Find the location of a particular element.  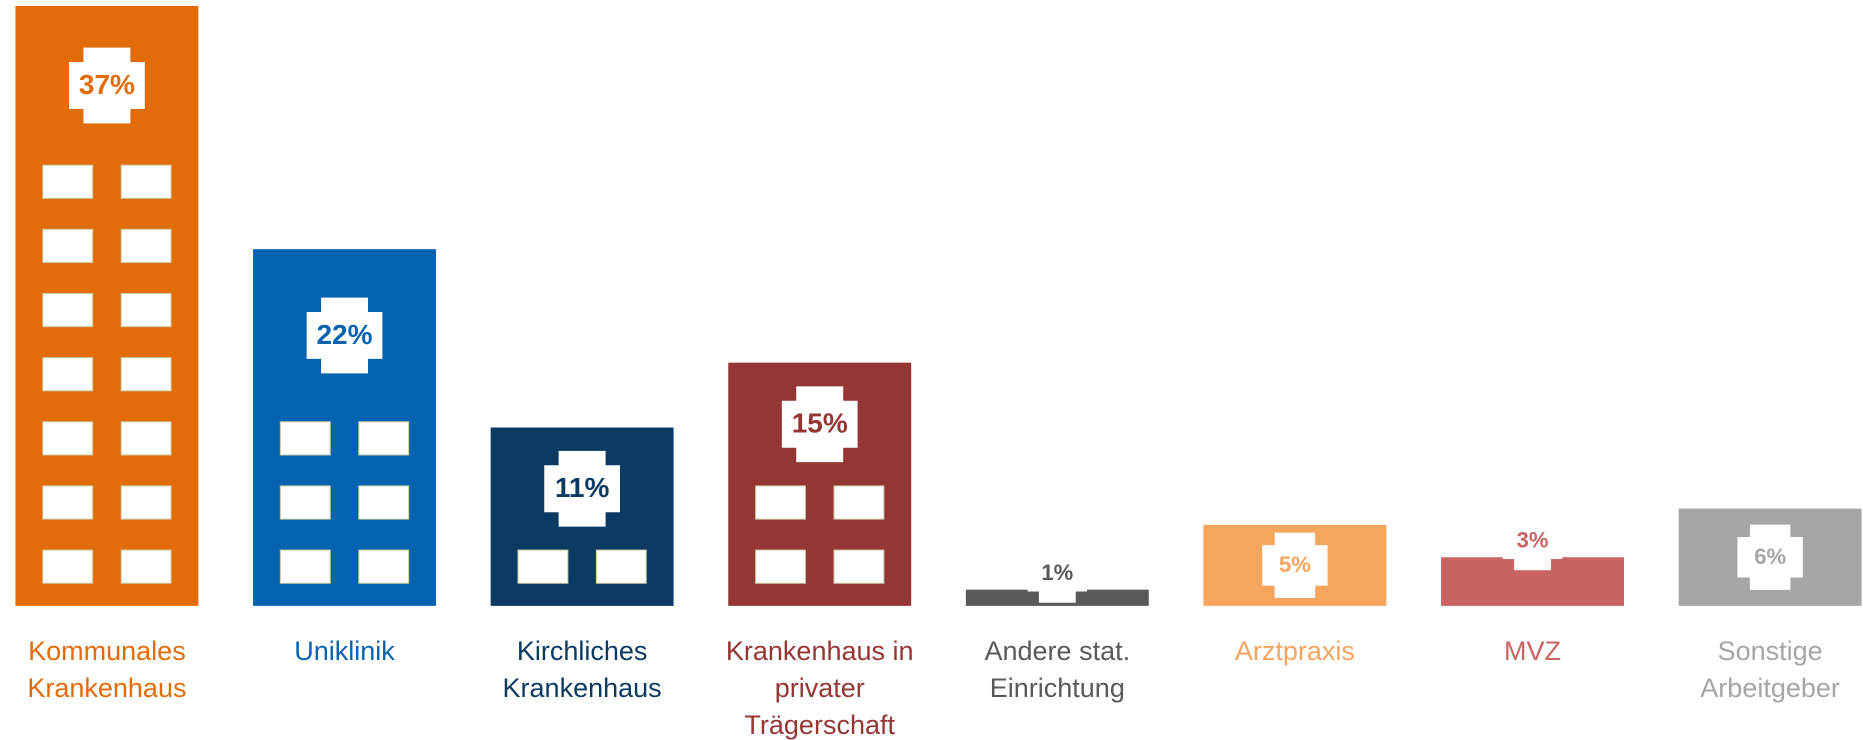

value-label: 6% is located at coordinates (1770, 556).